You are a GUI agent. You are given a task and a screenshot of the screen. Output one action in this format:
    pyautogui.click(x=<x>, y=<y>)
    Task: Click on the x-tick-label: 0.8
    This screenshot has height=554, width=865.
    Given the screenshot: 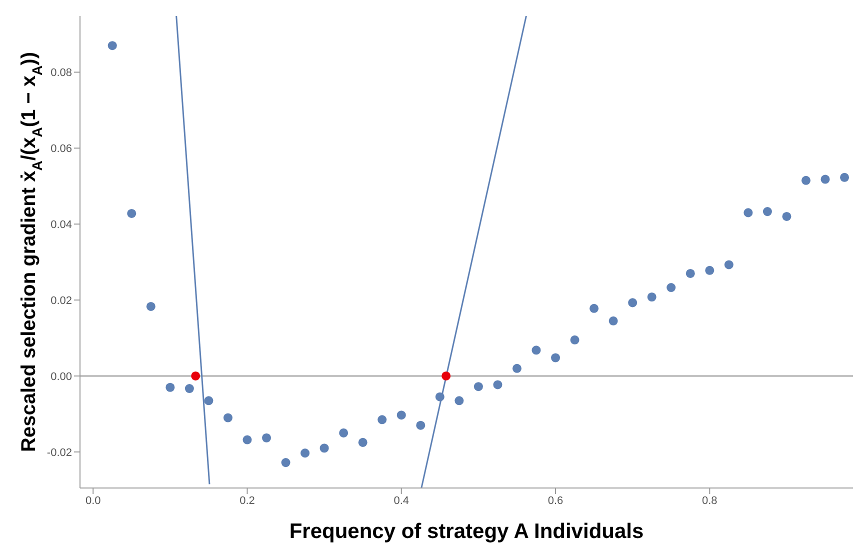 What is the action you would take?
    pyautogui.click(x=710, y=500)
    